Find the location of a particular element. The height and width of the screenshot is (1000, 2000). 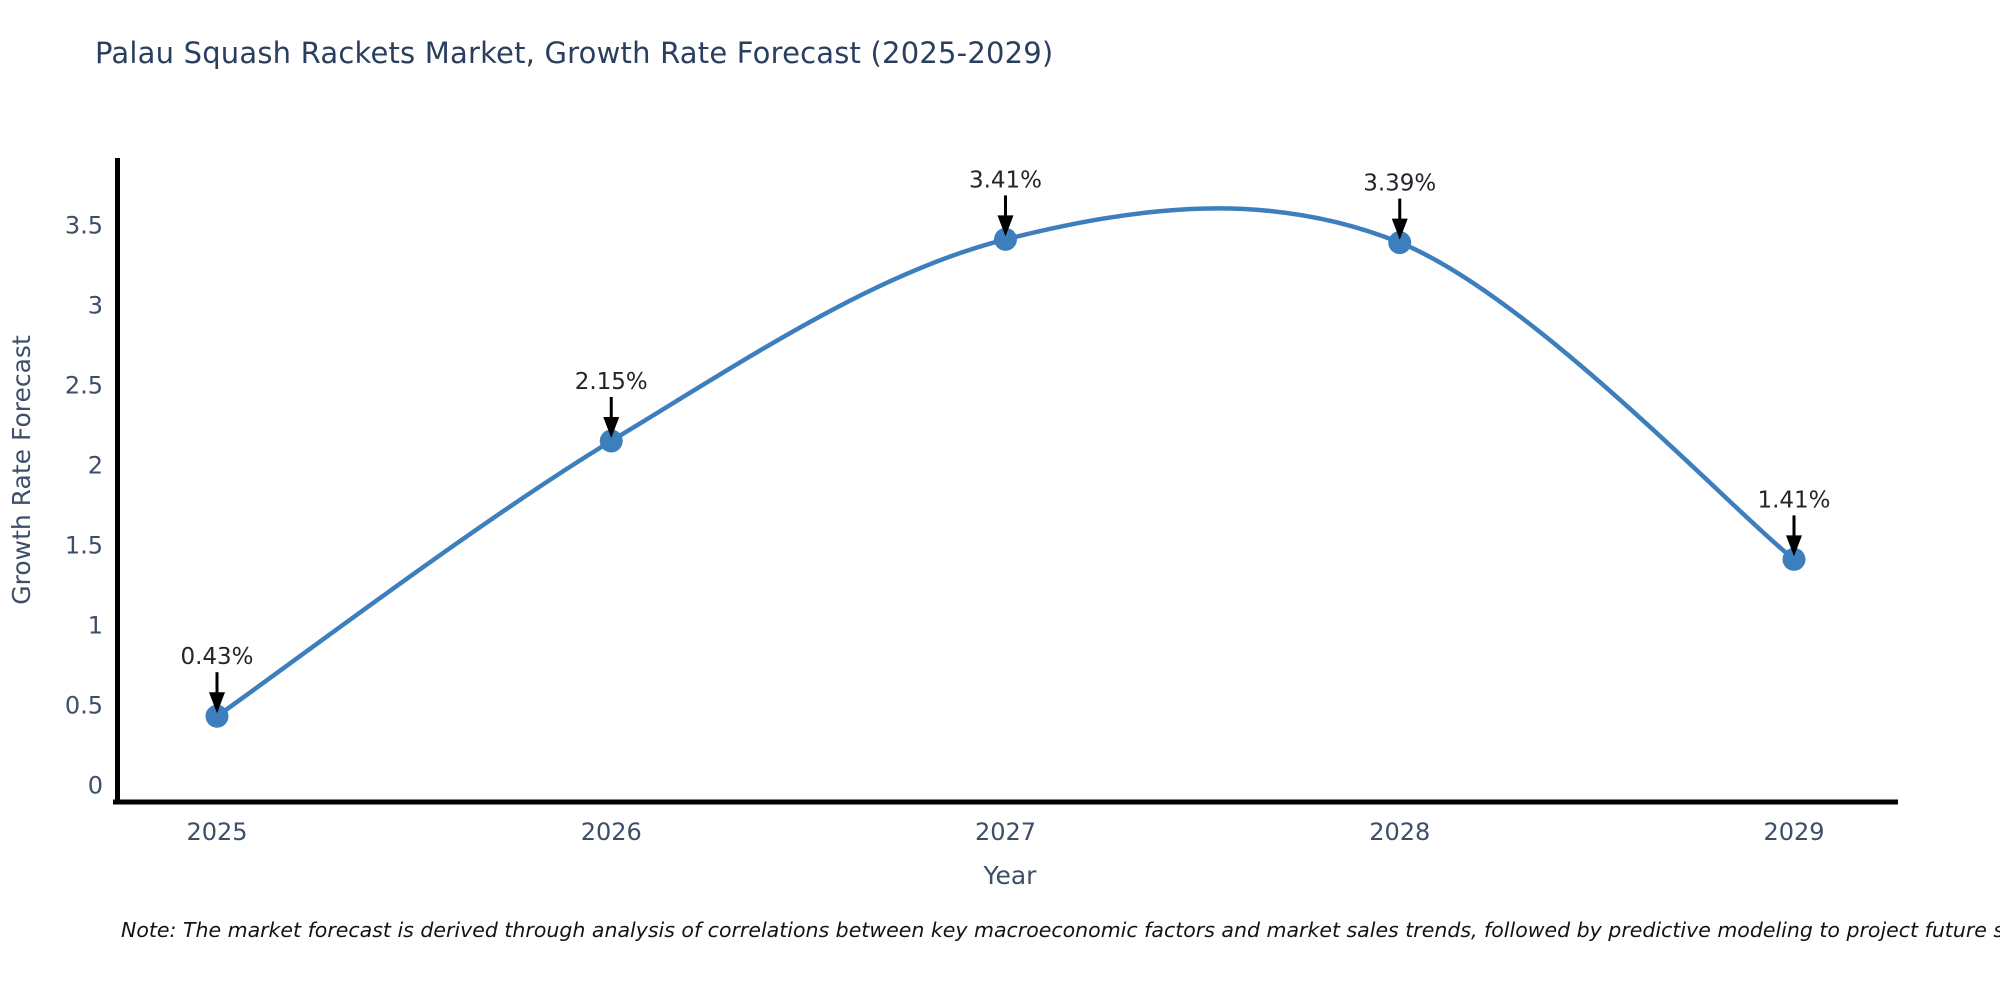

y-tick-label: 2 is located at coordinates (95, 465).